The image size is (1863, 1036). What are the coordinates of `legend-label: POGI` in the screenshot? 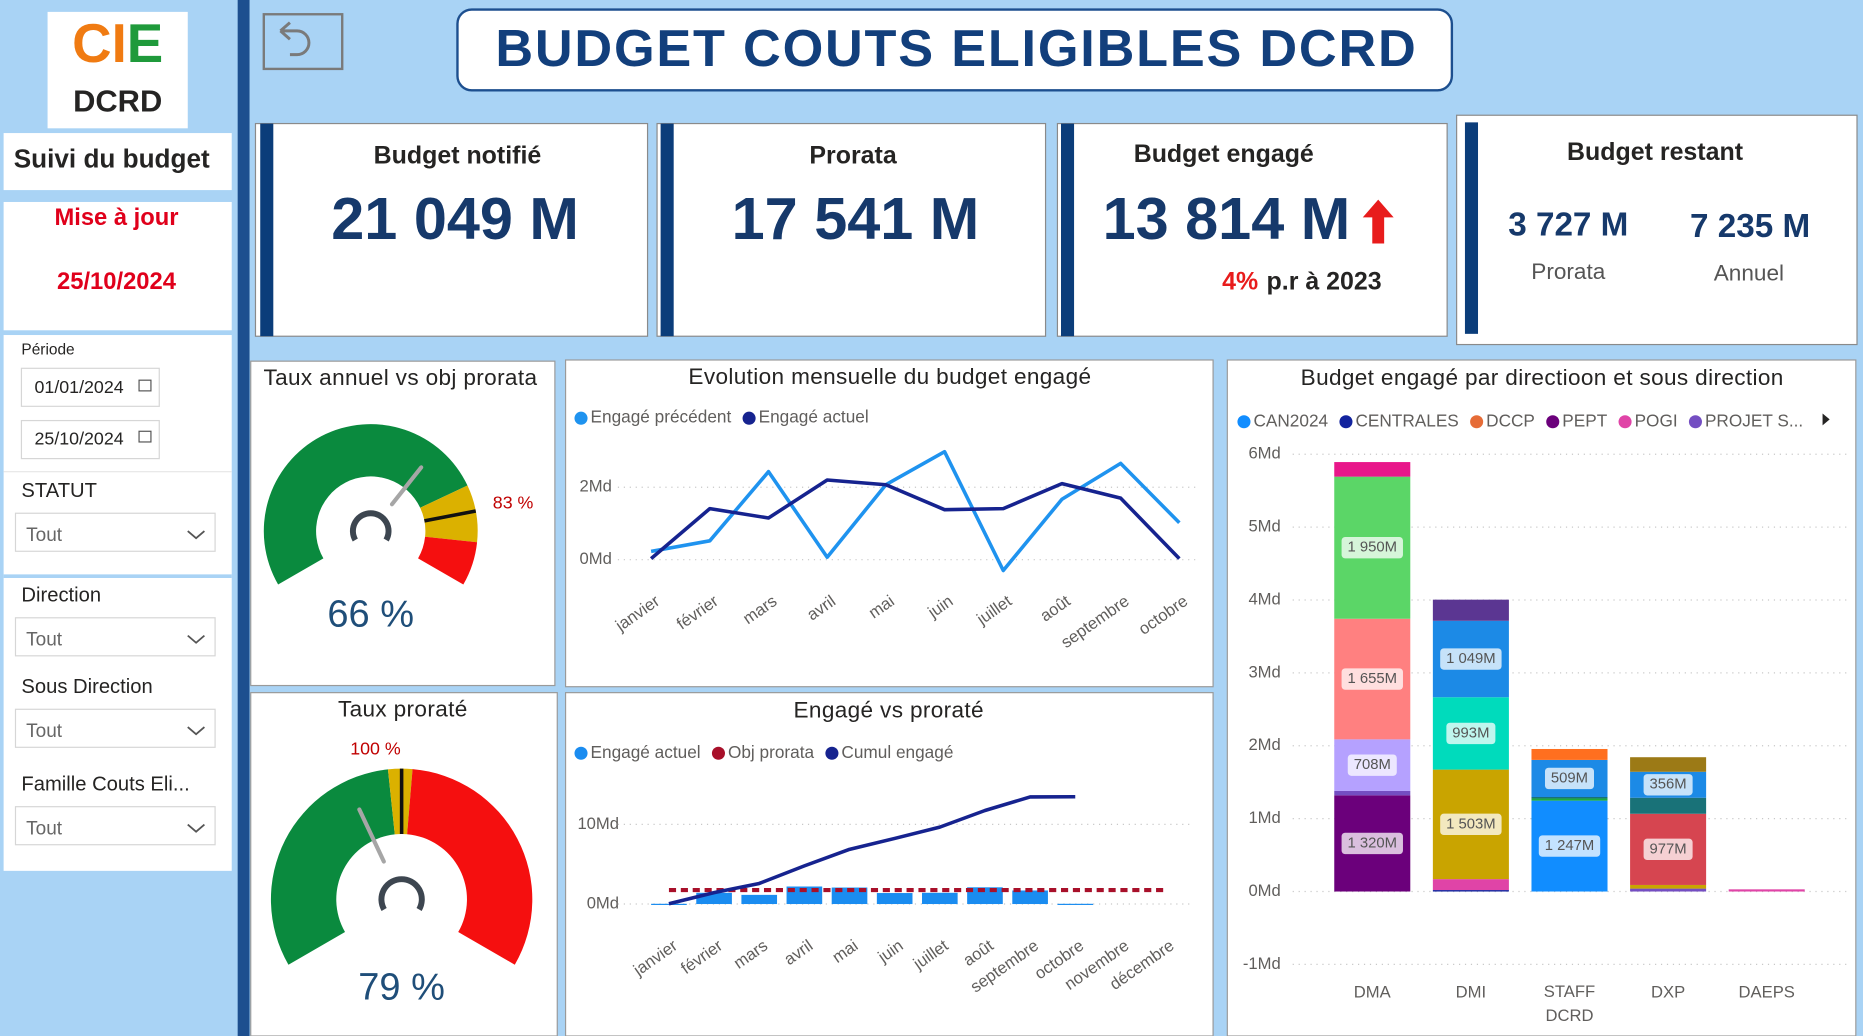 It's located at (1656, 420).